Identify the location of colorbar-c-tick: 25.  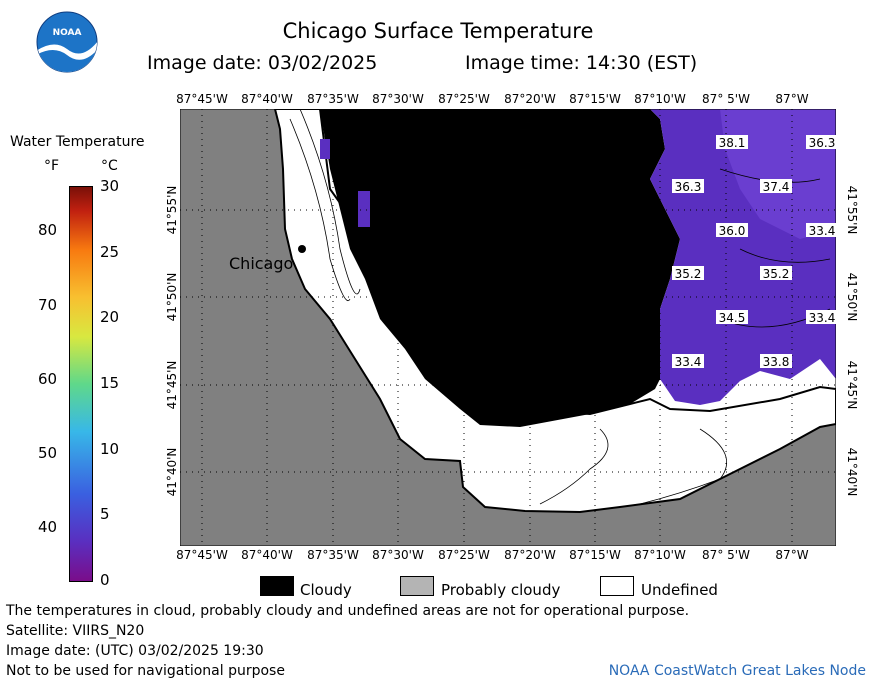
(110, 251).